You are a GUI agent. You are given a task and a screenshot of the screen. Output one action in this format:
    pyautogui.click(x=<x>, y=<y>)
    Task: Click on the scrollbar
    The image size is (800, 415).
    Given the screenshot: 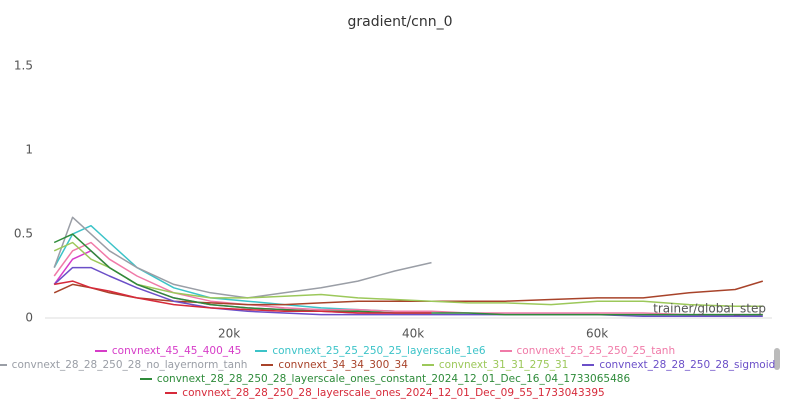 What is the action you would take?
    pyautogui.click(x=777, y=359)
    